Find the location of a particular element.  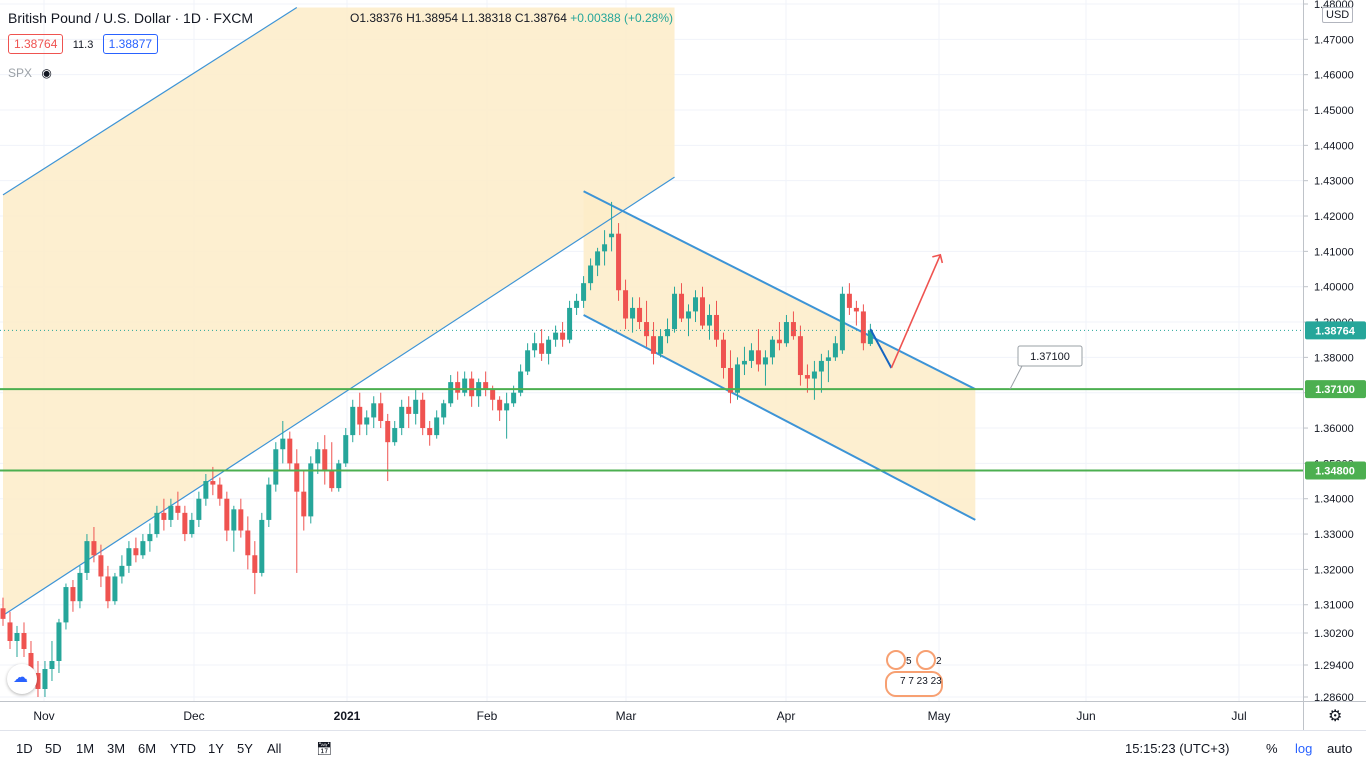

time-tick-label: Nov is located at coordinates (43, 716).